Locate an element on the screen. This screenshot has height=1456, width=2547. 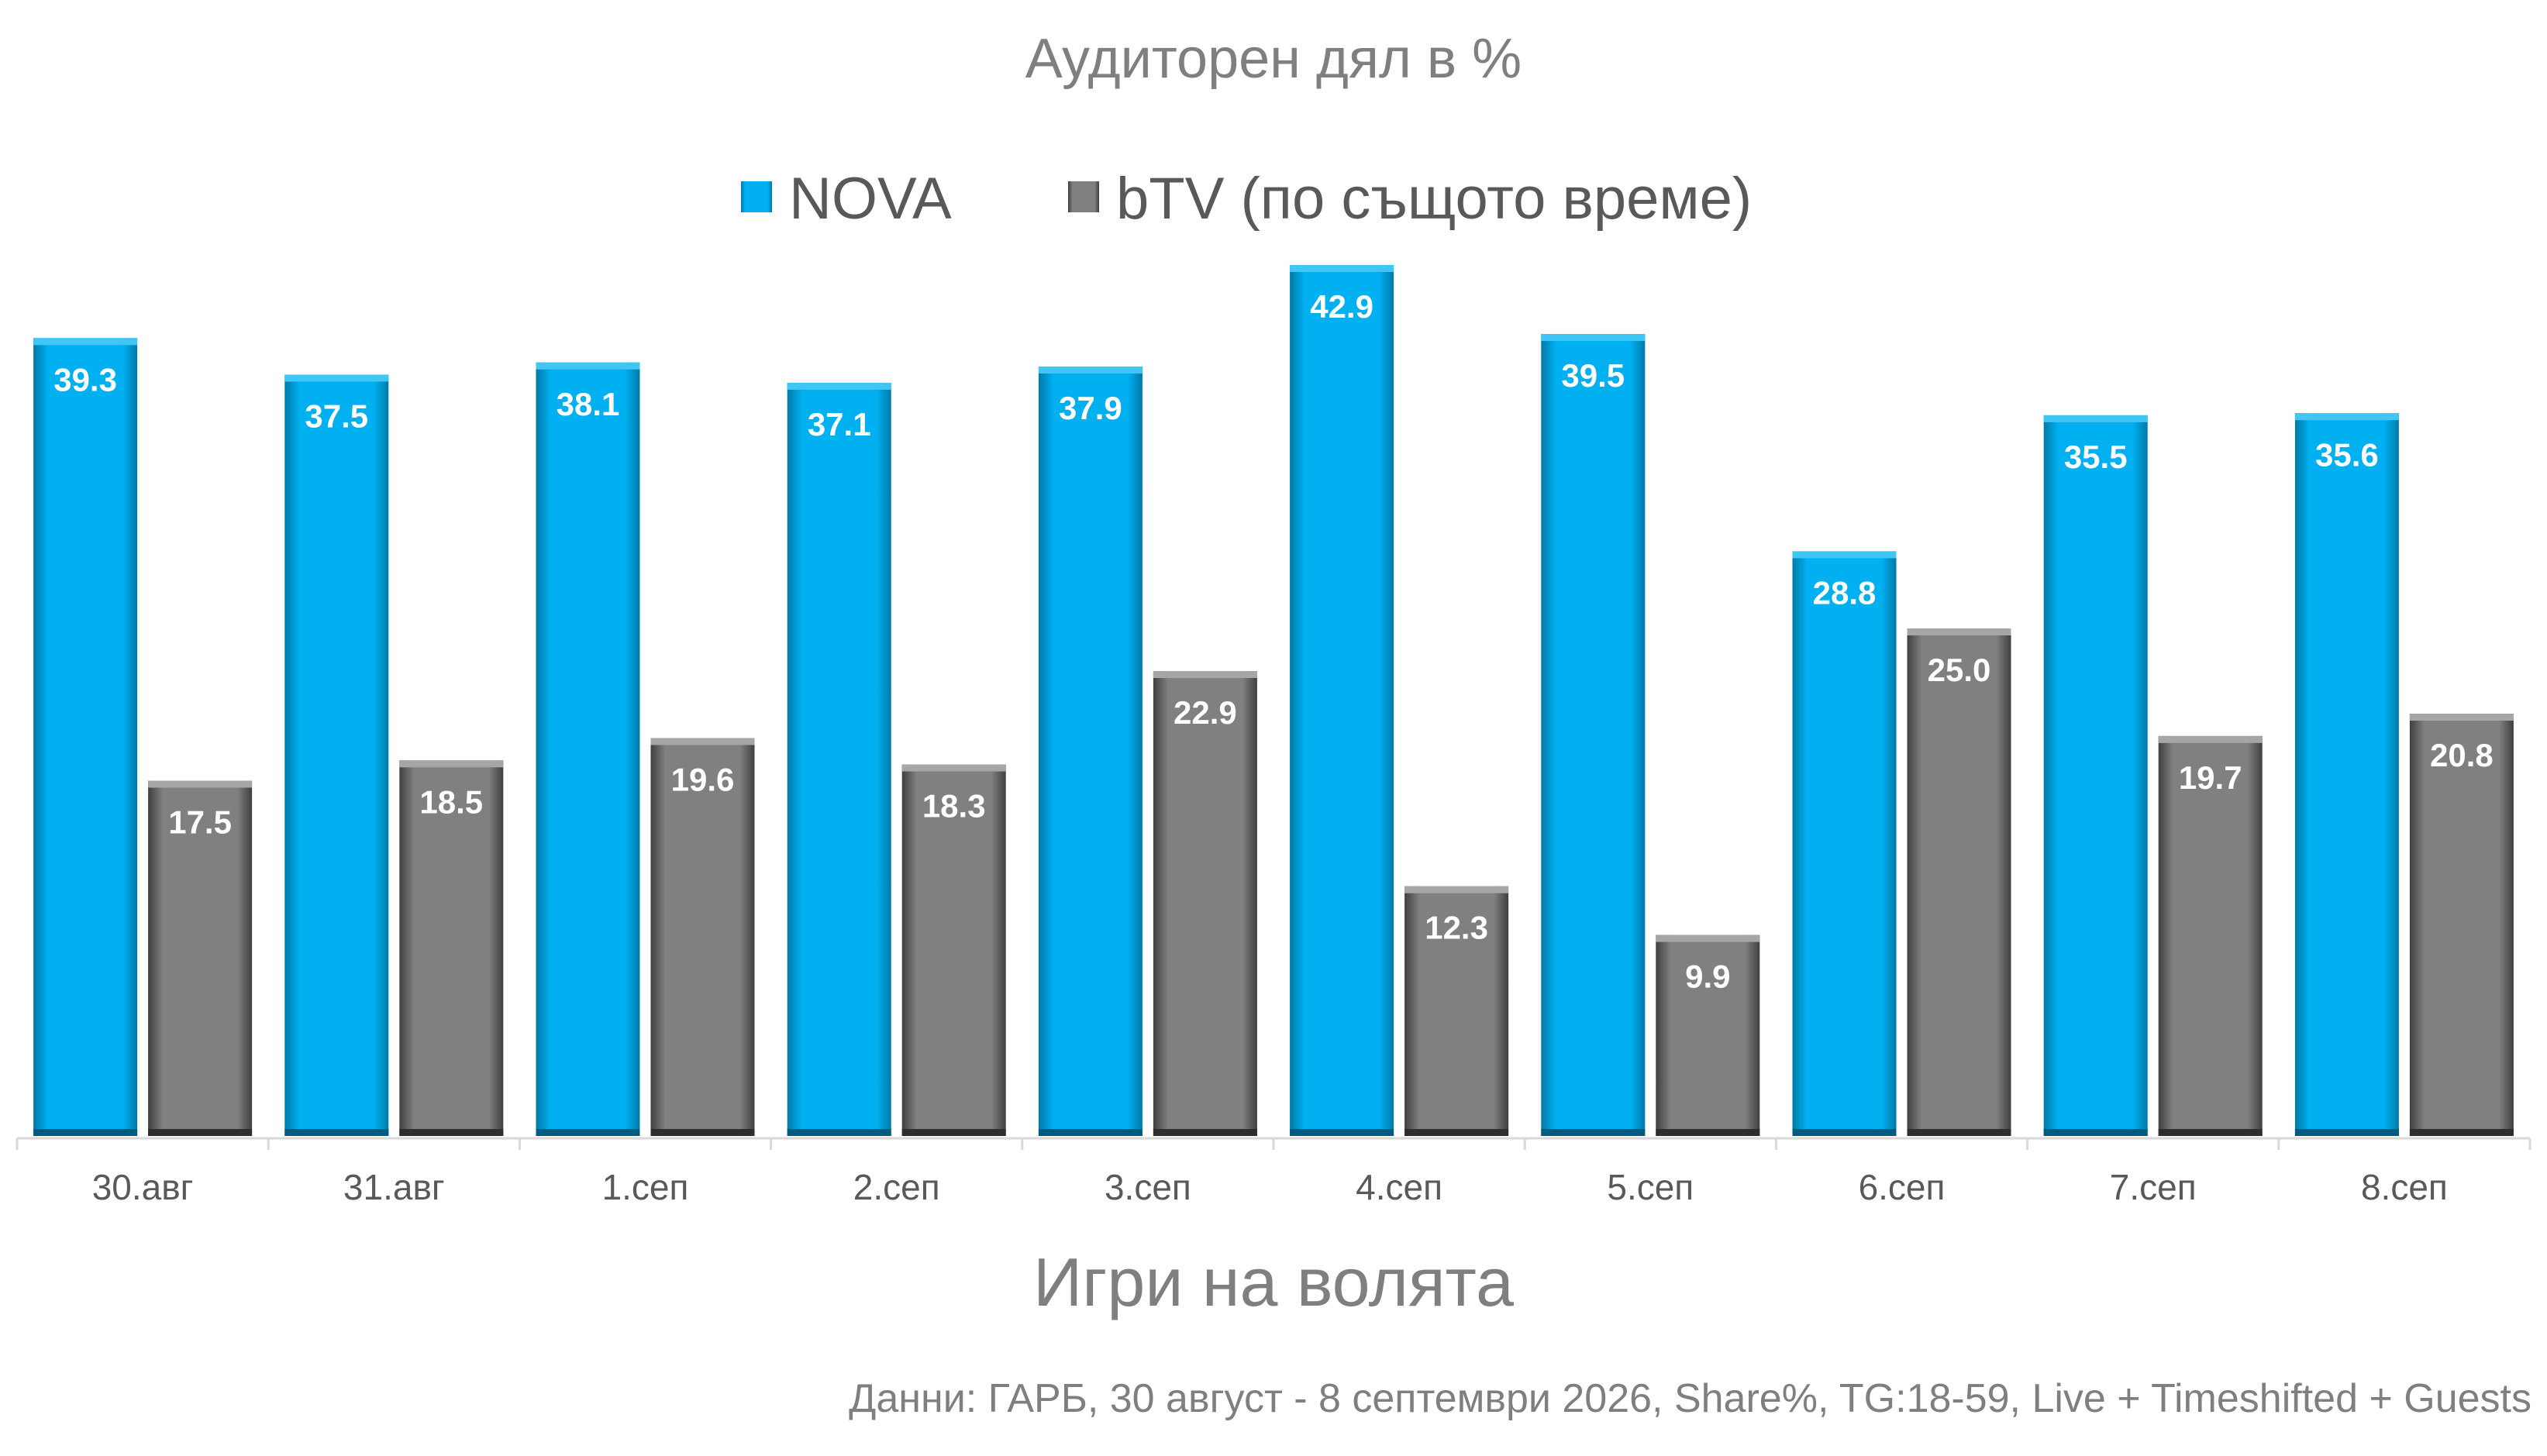
data-label-nova-8: 28.8 is located at coordinates (1845, 593).